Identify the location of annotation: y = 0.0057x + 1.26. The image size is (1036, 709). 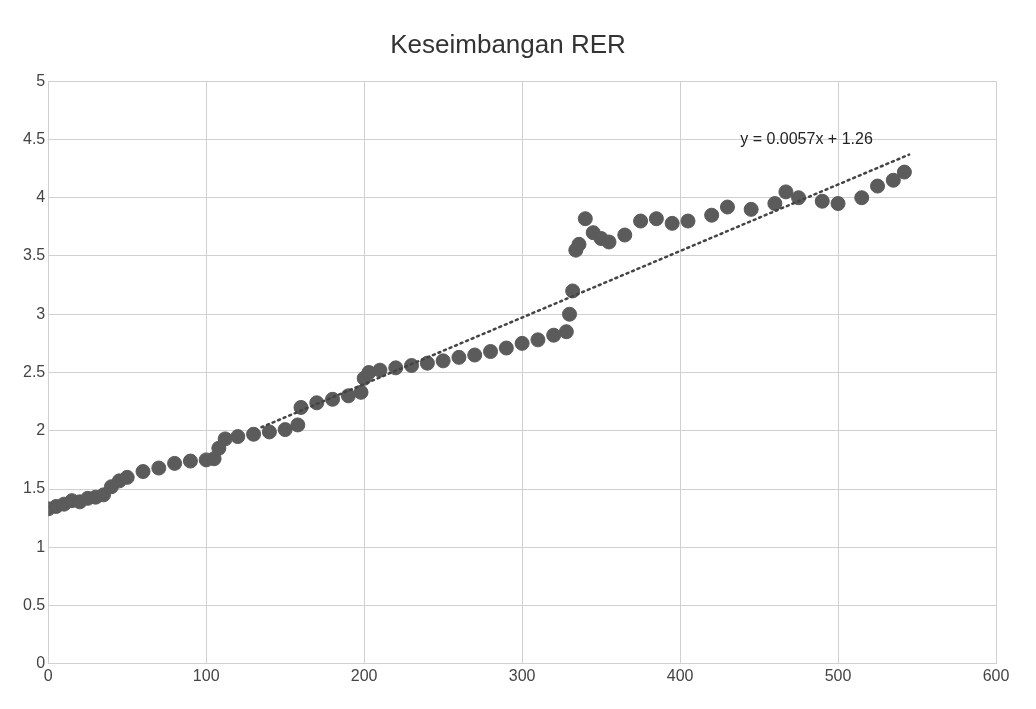
(806, 138).